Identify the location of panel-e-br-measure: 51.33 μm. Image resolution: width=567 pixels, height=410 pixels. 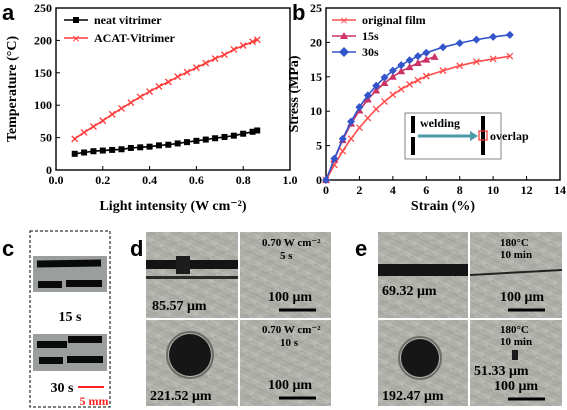
(501, 371).